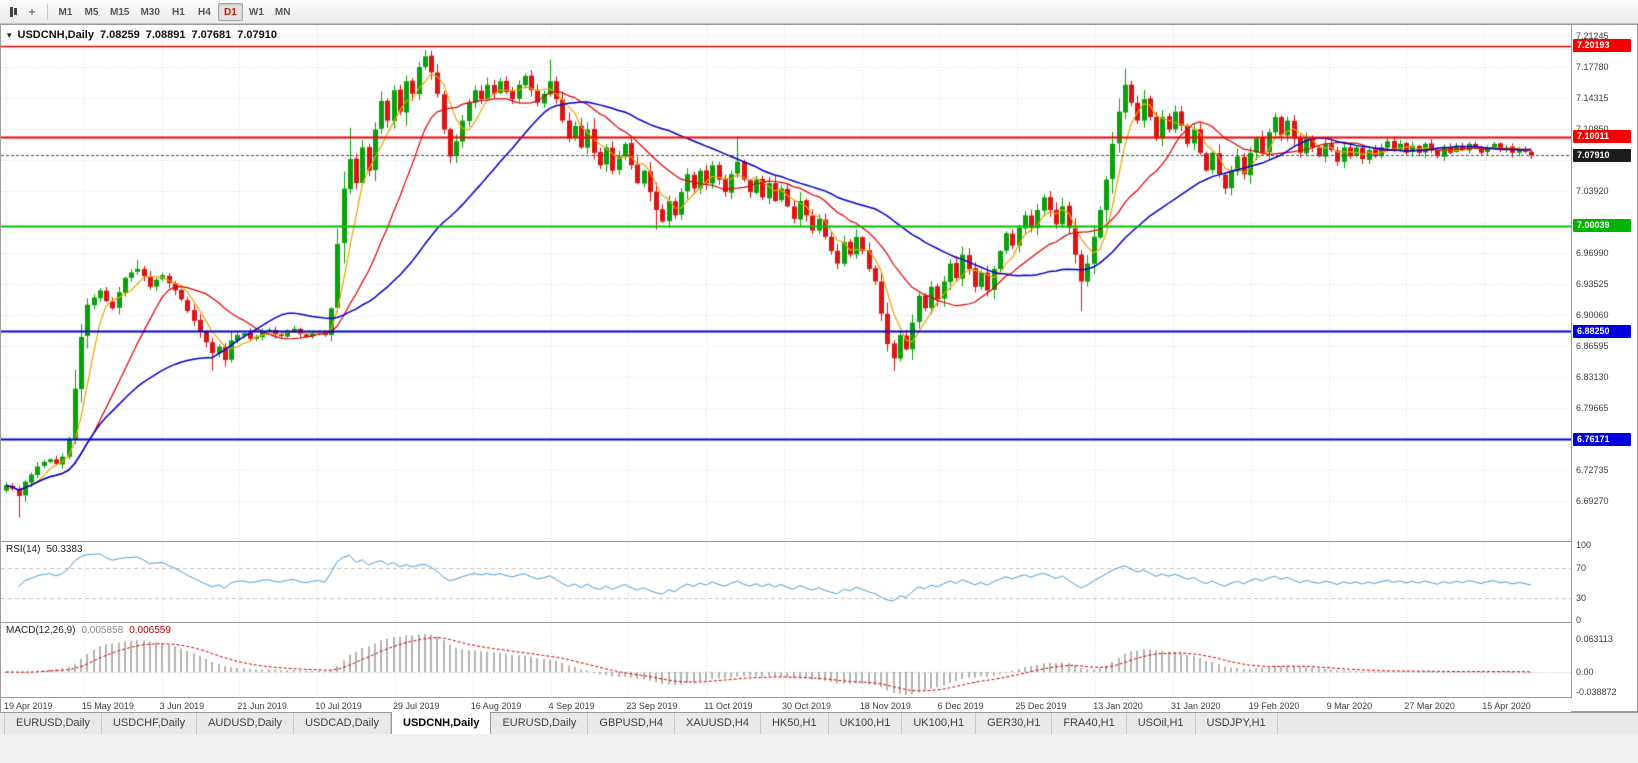  Describe the element at coordinates (9, 34) in the screenshot. I see `collapse-triangle-icon: ▾` at that location.